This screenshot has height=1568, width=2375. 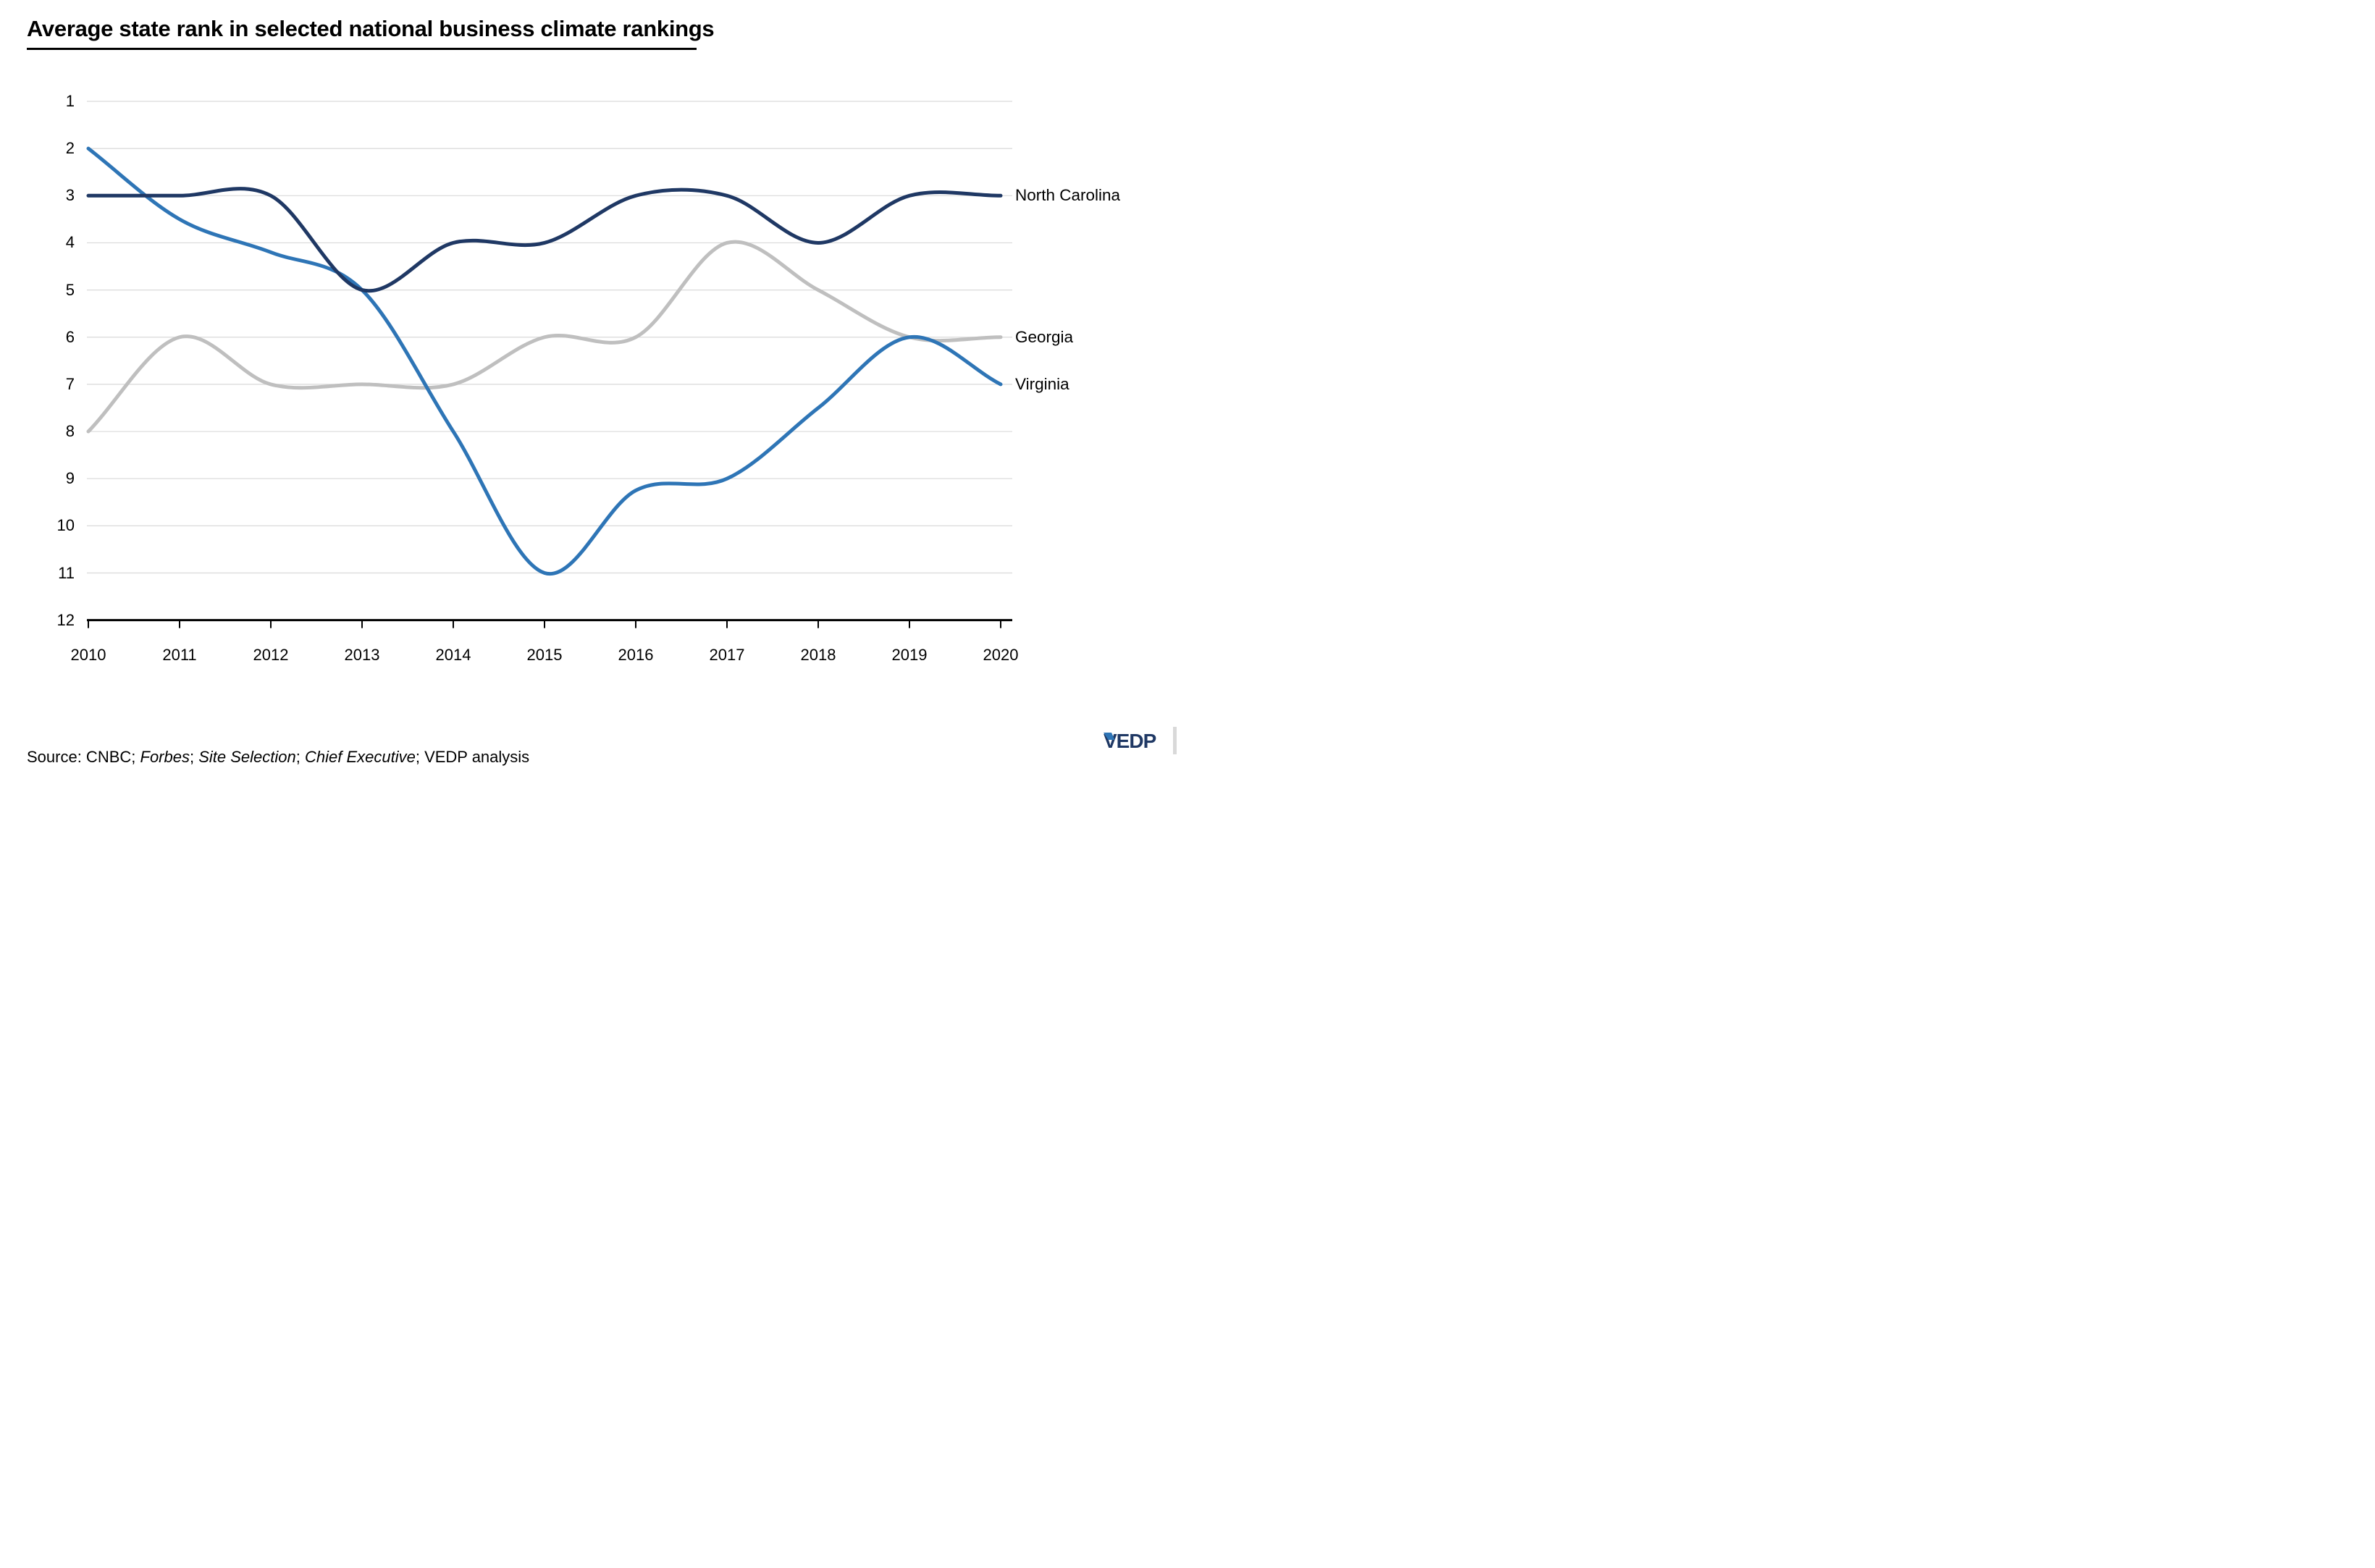 What do you see at coordinates (453, 655) in the screenshot?
I see `x-axis-label-2014: 2014` at bounding box center [453, 655].